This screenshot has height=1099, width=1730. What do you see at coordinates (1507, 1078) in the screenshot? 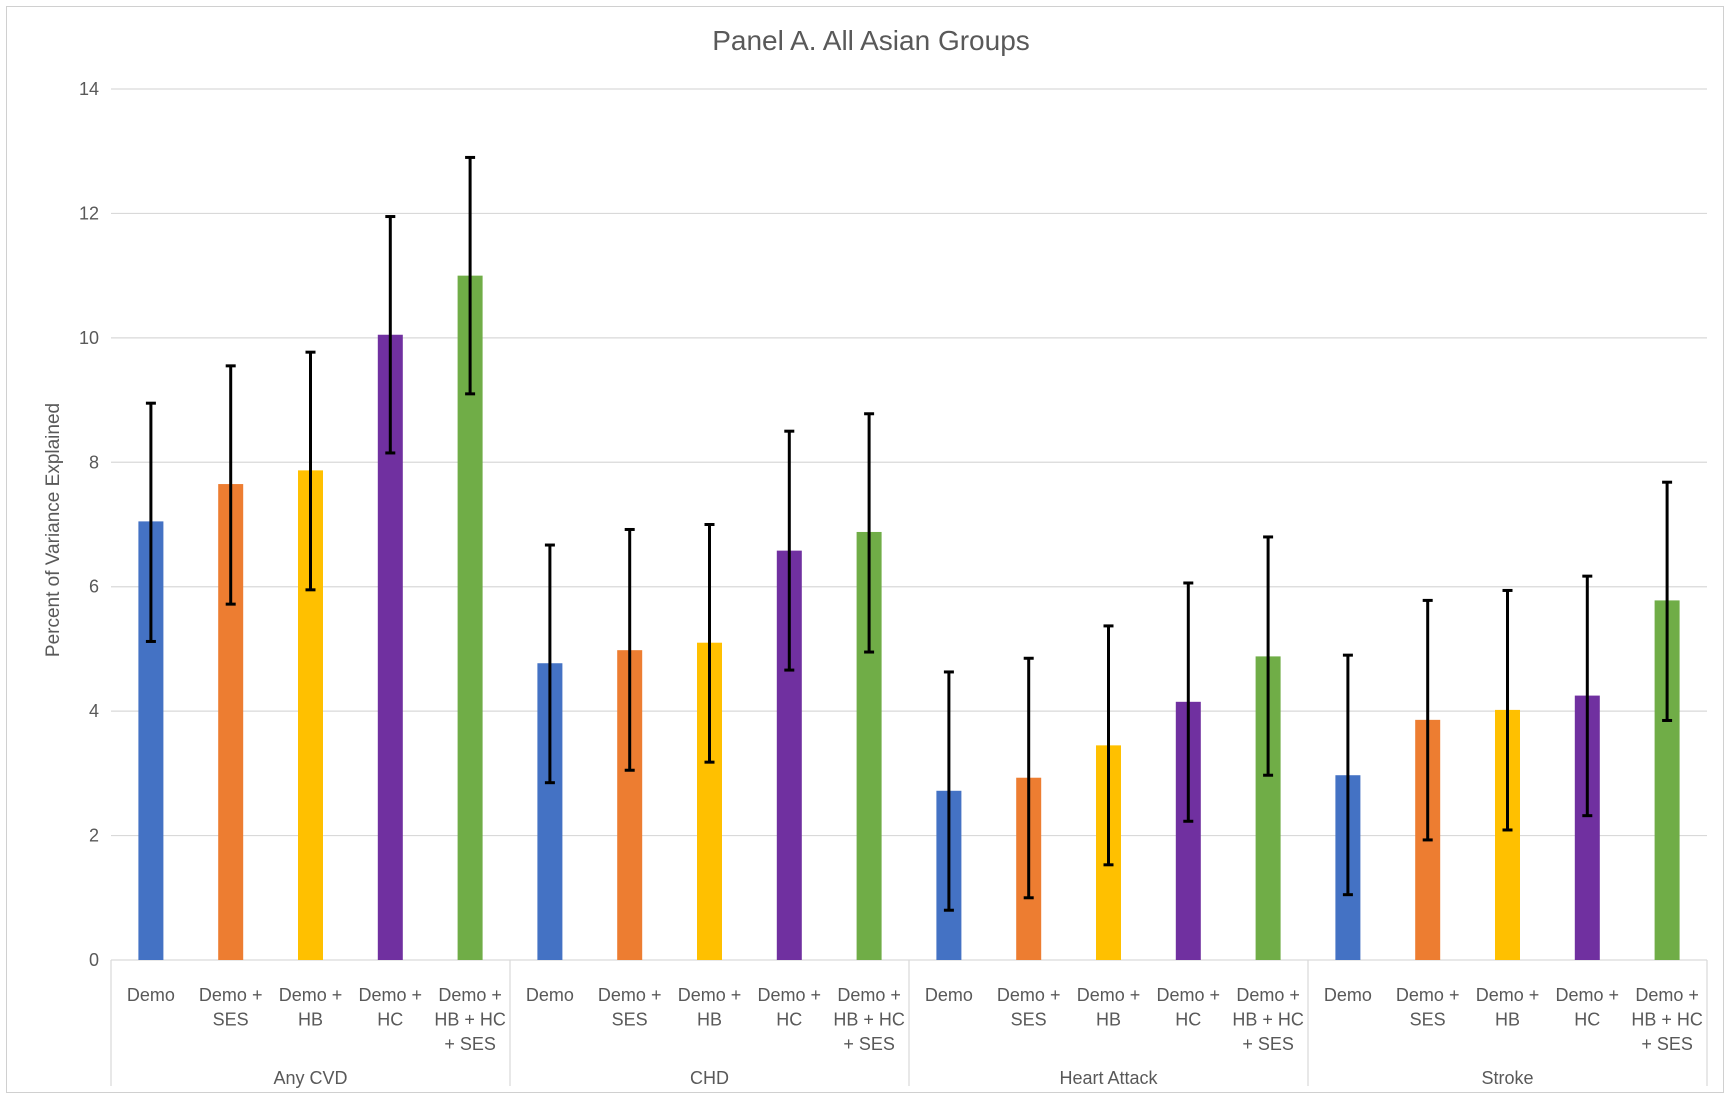
I see `x-group-label: Stroke` at bounding box center [1507, 1078].